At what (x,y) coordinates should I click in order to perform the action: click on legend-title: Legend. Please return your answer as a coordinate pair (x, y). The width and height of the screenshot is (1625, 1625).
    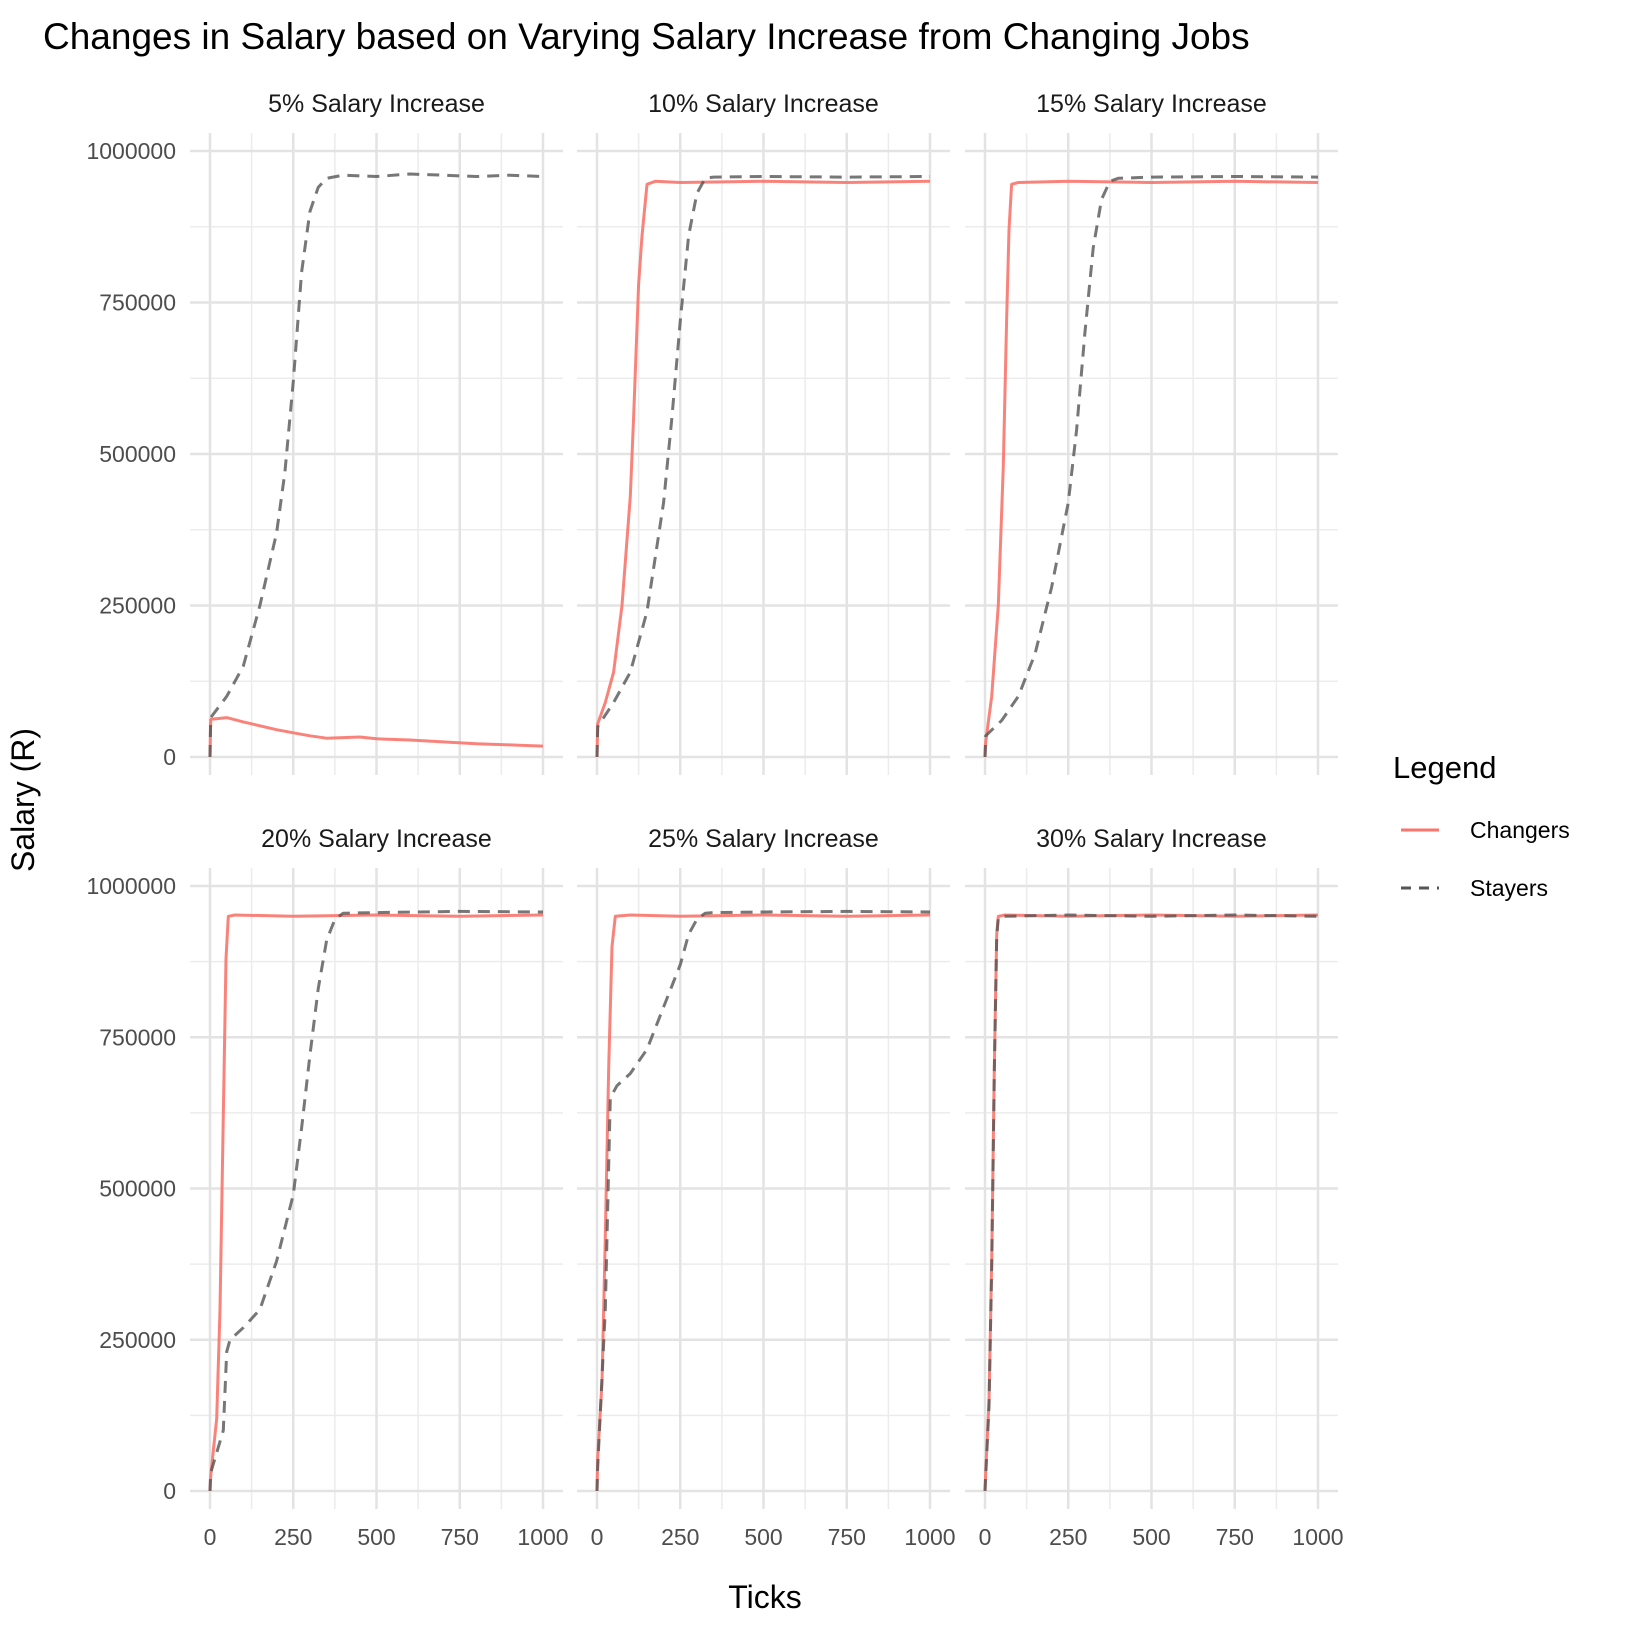
    Looking at the image, I should click on (1444, 767).